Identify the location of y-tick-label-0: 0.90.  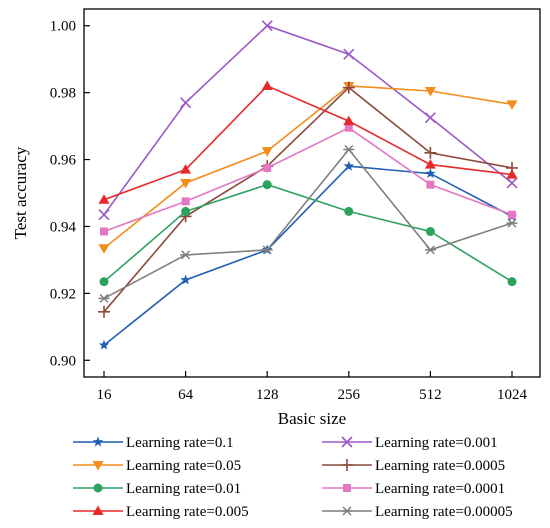
(63, 361).